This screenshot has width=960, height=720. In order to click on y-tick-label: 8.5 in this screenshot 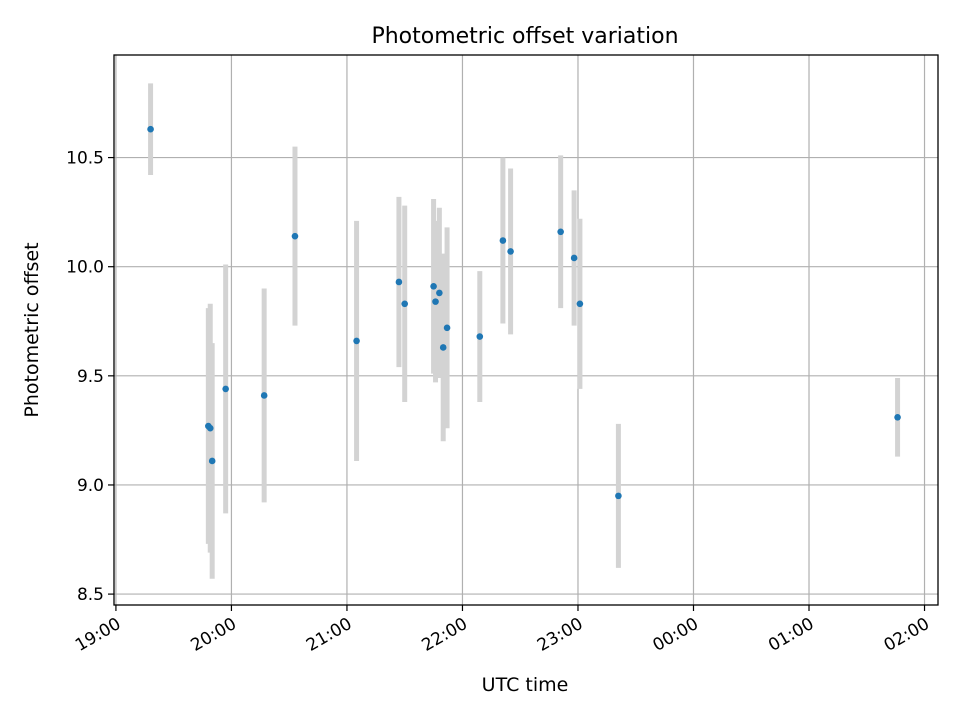, I will do `click(90, 595)`.